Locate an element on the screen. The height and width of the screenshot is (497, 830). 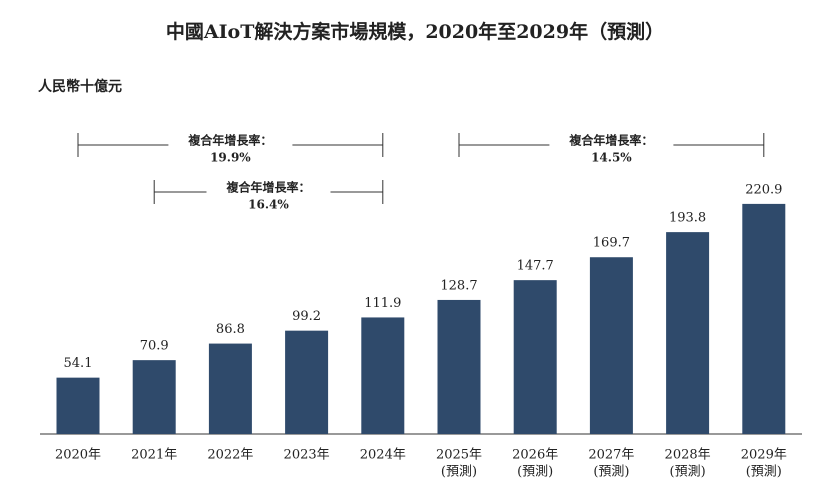
cagr-value: 16.4% is located at coordinates (268, 205).